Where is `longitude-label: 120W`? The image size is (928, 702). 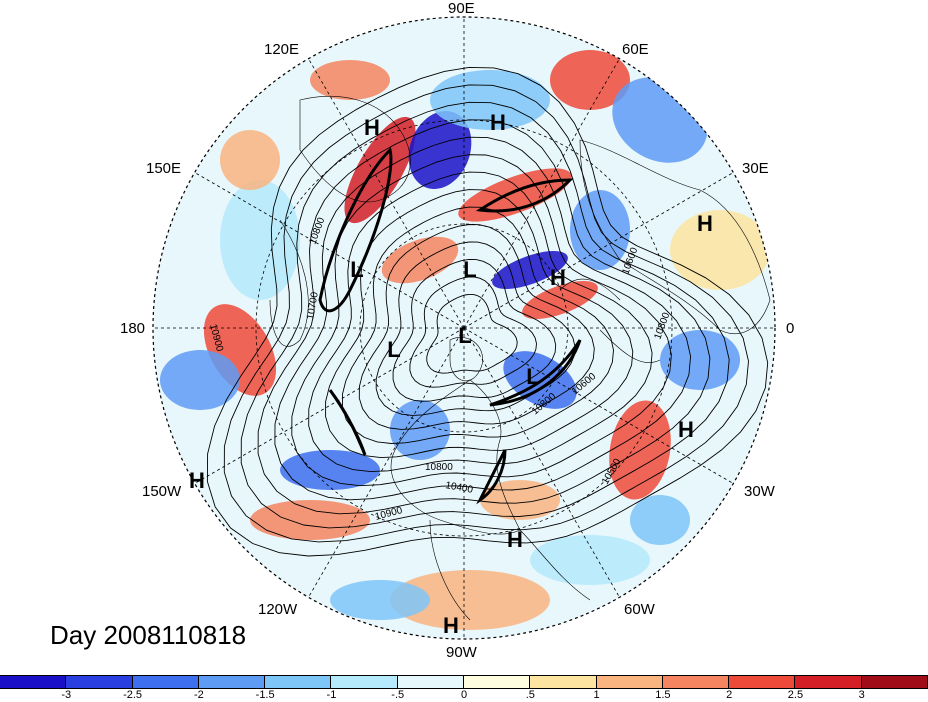 longitude-label: 120W is located at coordinates (278, 609).